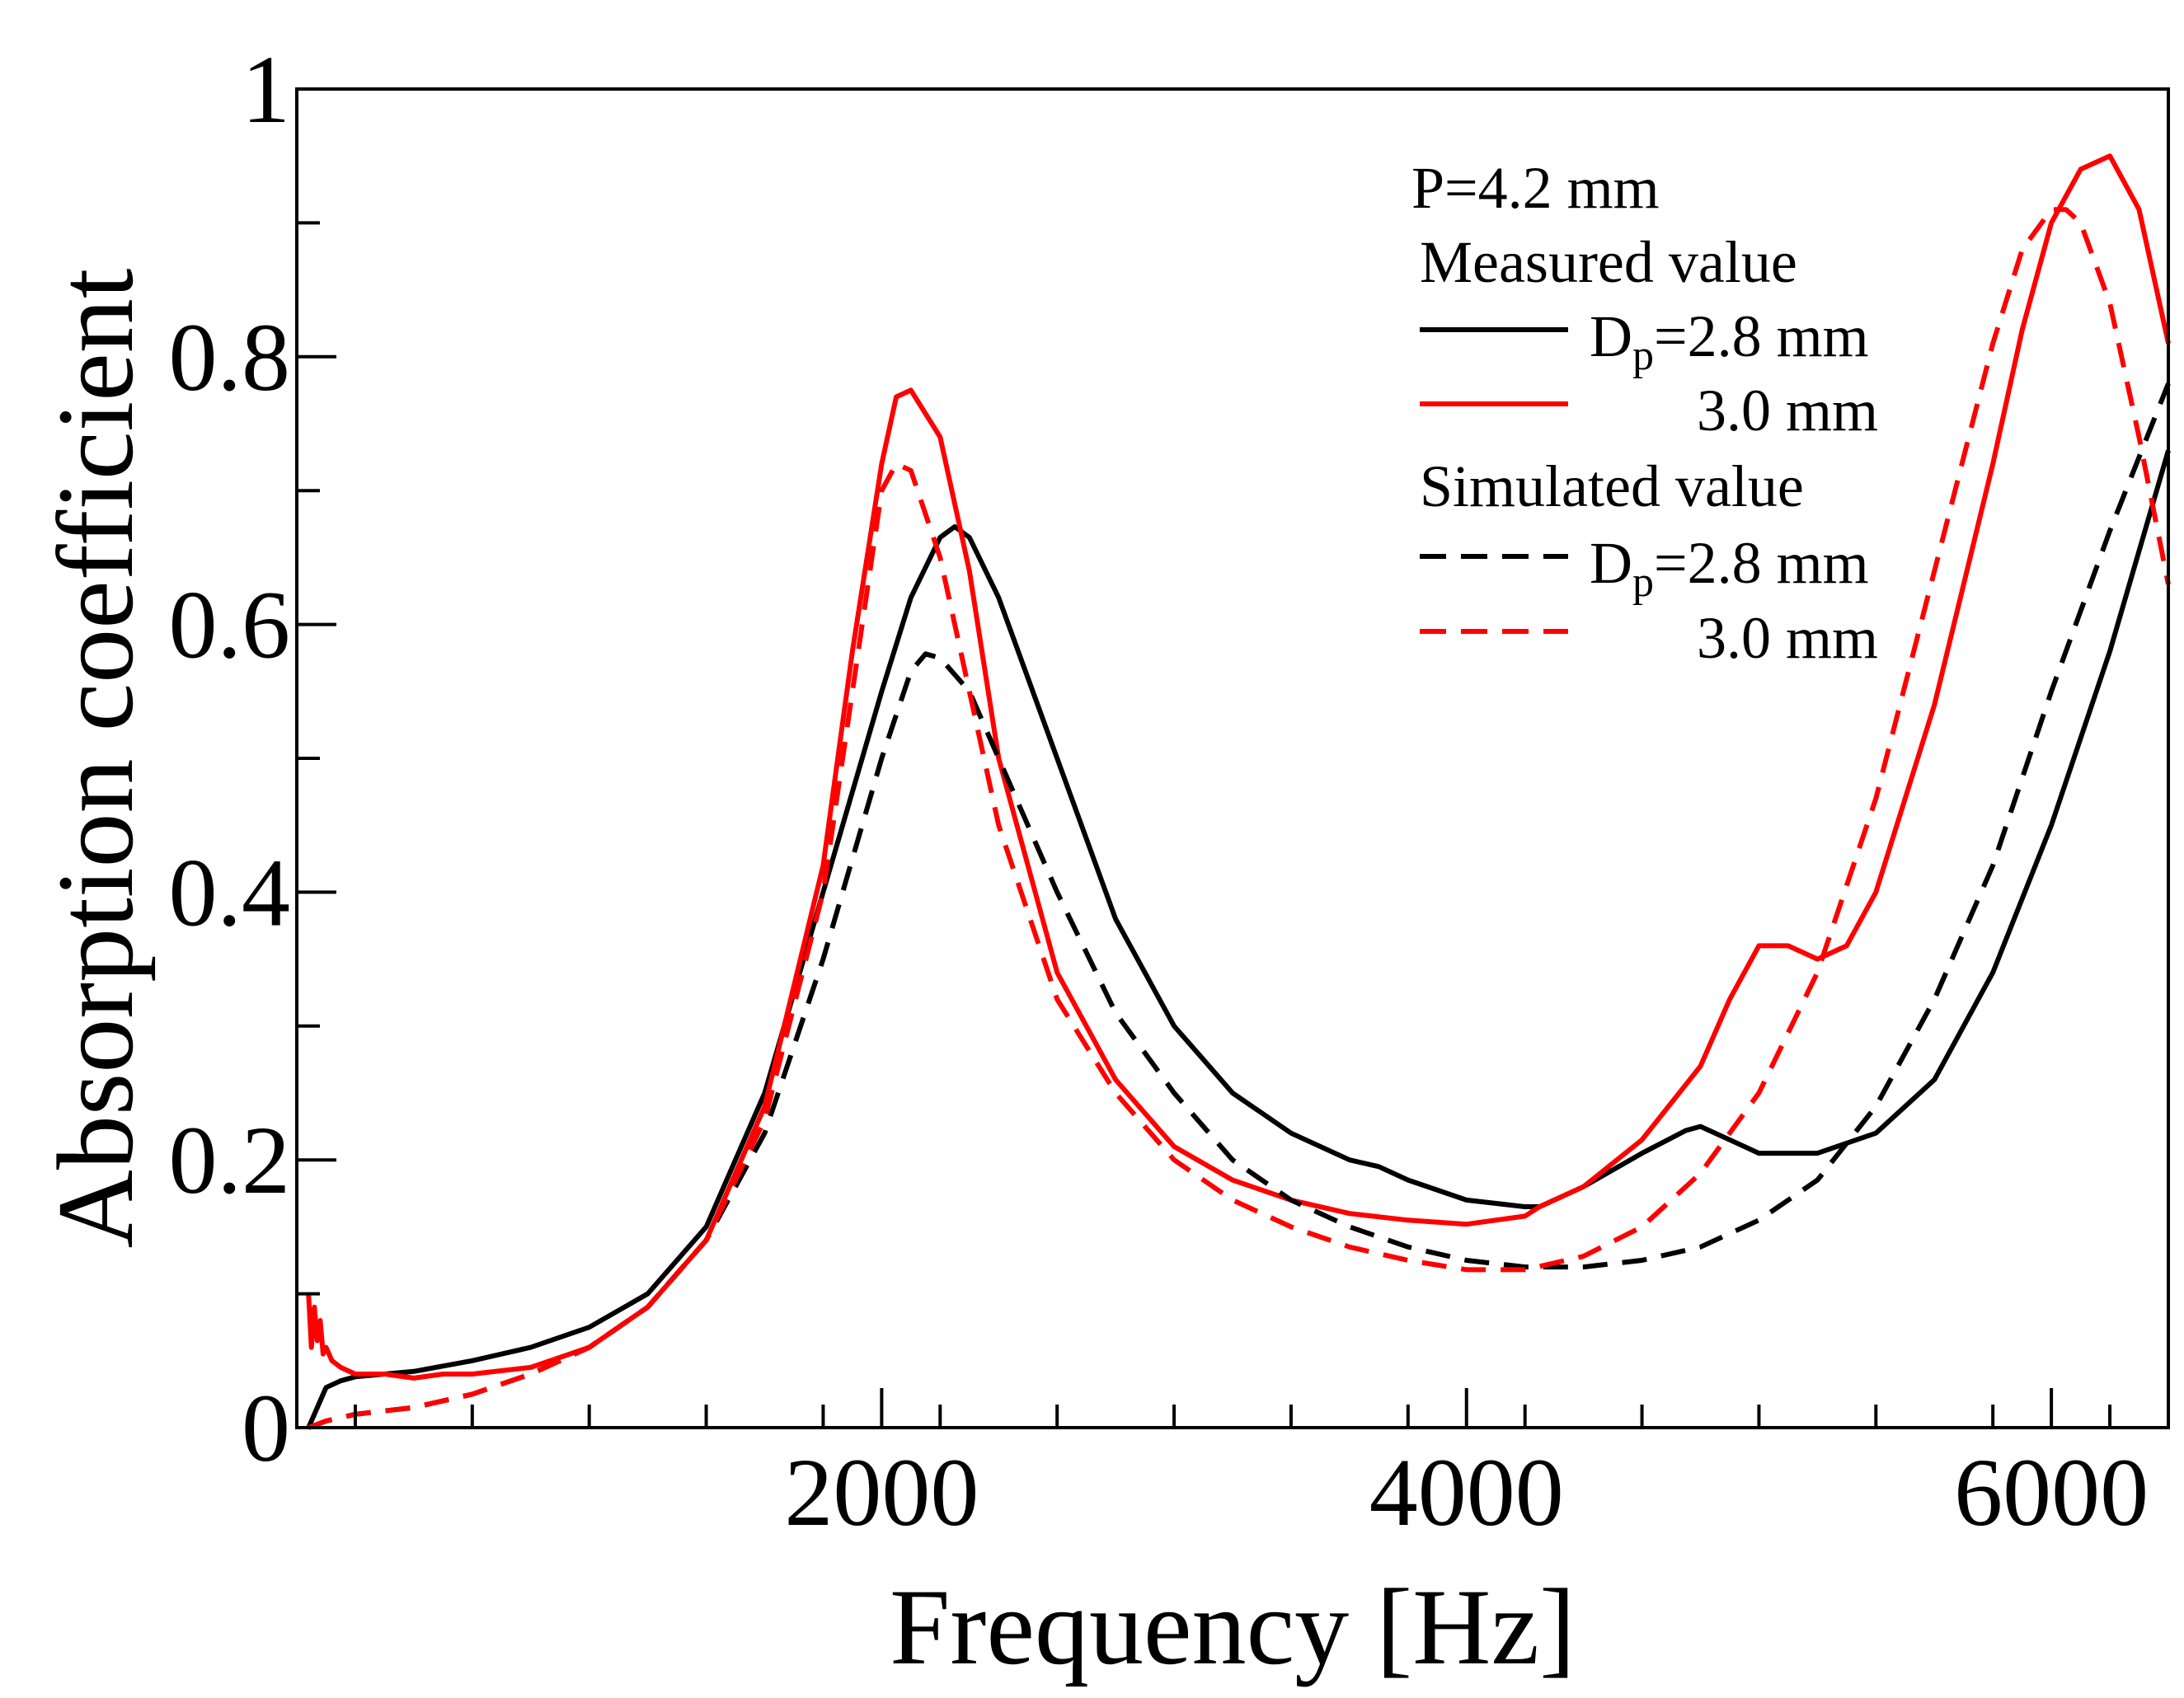  Describe the element at coordinates (1611, 563) in the screenshot. I see `legend-symbol-2: D` at that location.